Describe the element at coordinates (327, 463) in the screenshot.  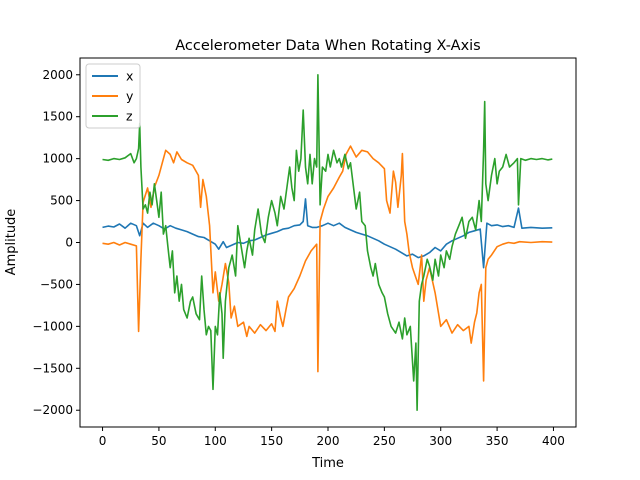
I see `x-axis-label: Time` at that location.